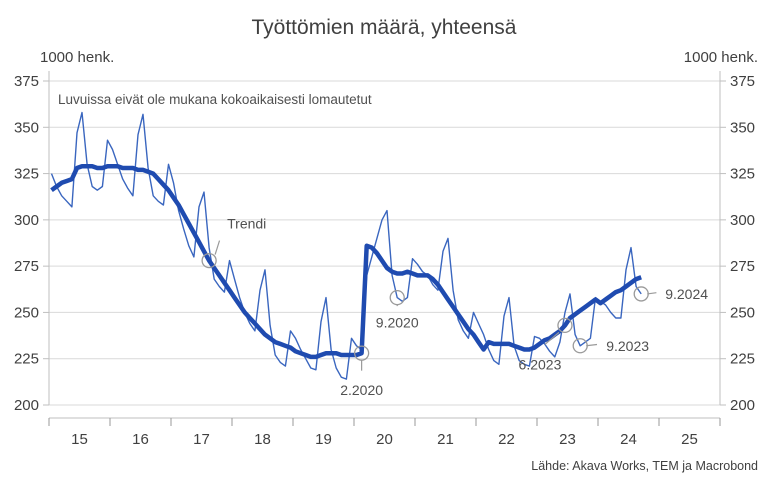 This screenshot has width=768, height=488. Describe the element at coordinates (384, 27) in the screenshot. I see `chart-title: Työttömien määrä, yhteensä` at that location.